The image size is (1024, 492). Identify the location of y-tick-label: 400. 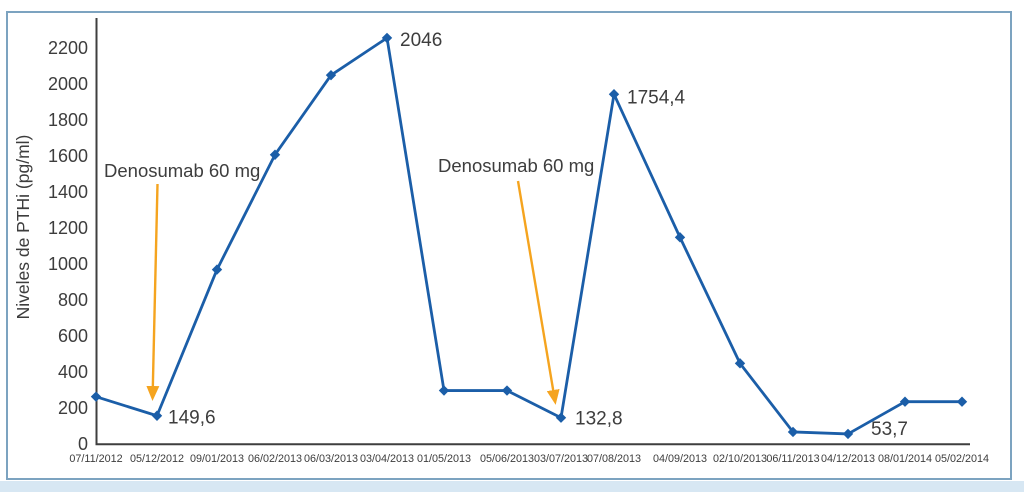
(73, 372).